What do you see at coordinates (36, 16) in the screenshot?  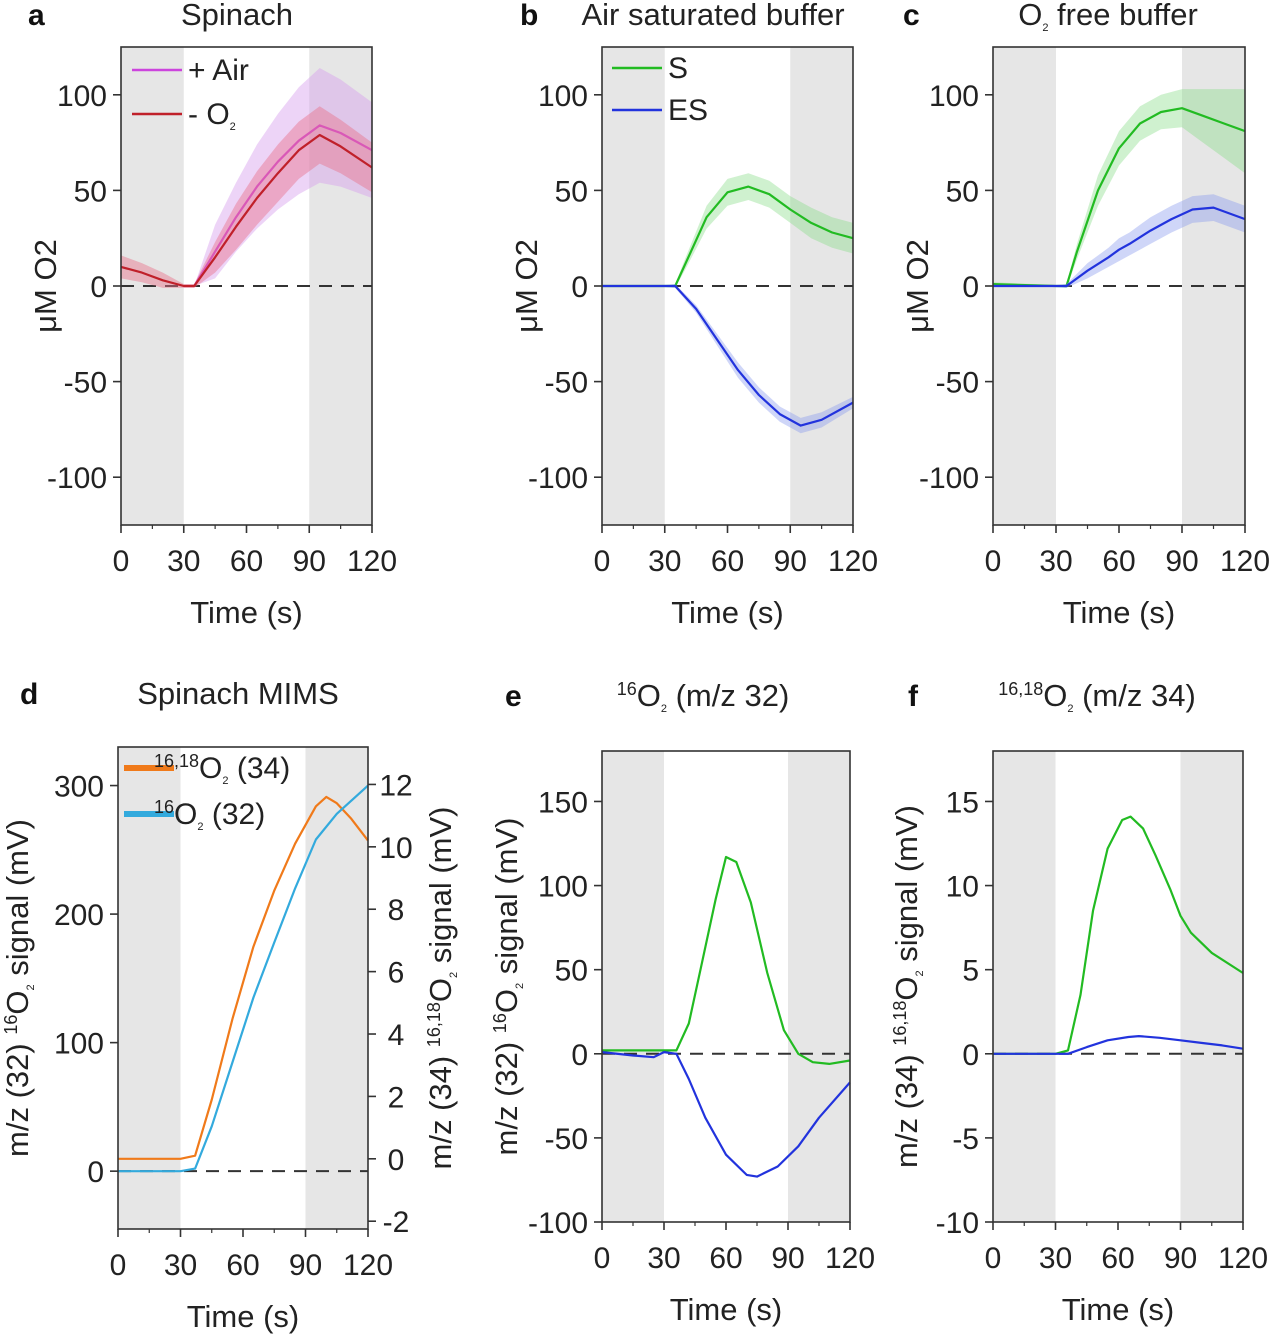 I see `panel-label: a` at bounding box center [36, 16].